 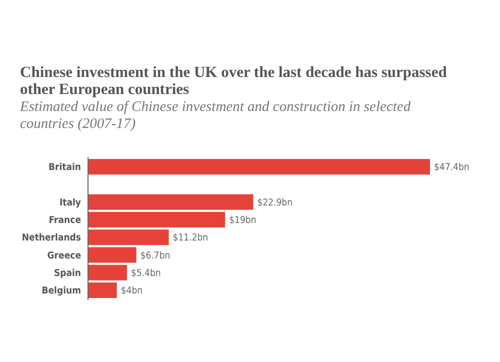 What do you see at coordinates (64, 256) in the screenshot?
I see `y-tick-label: Greece` at bounding box center [64, 256].